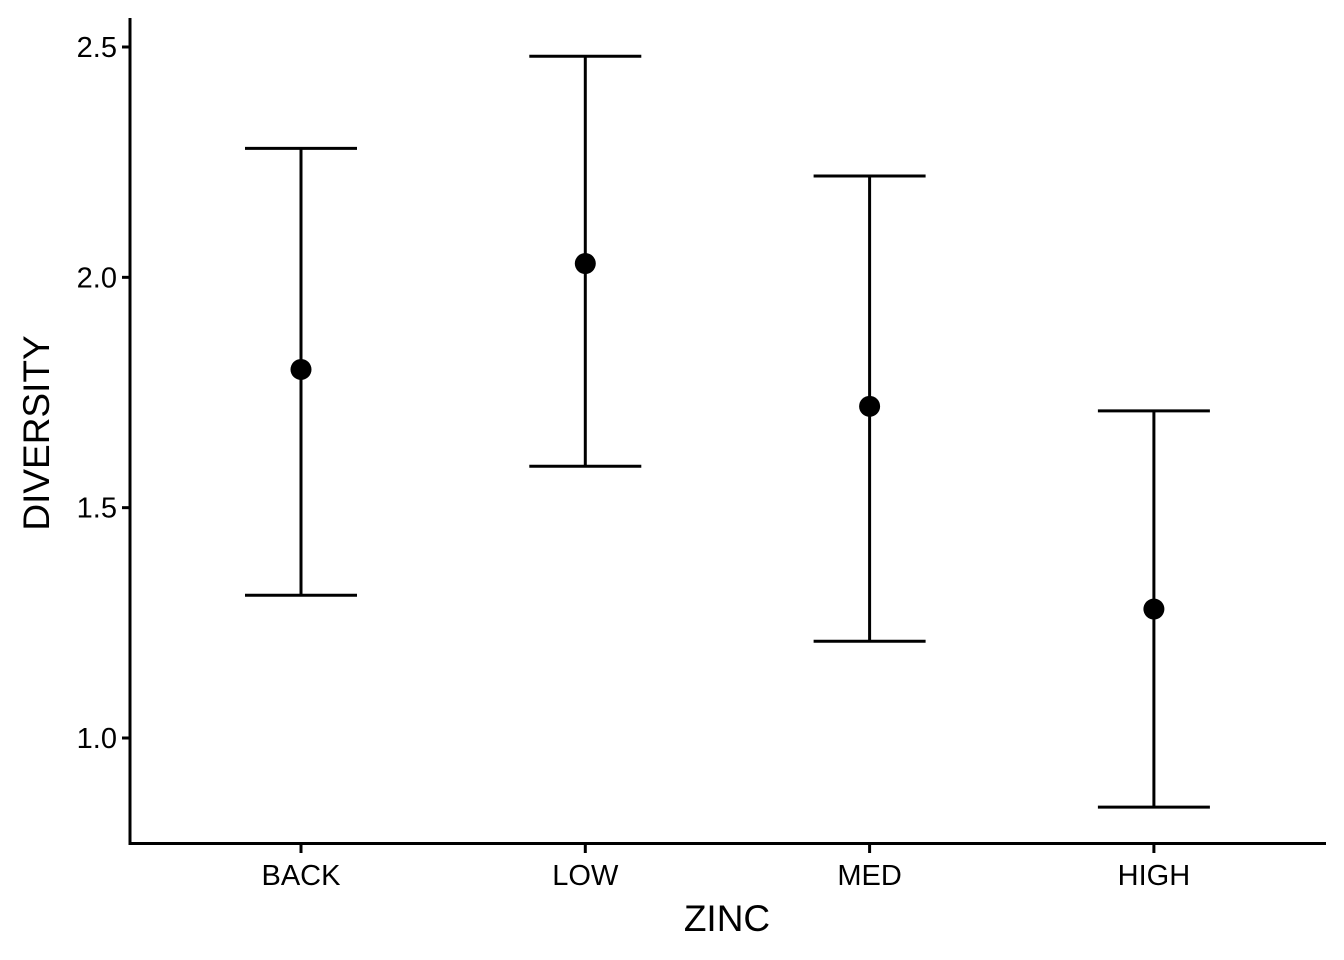 The image size is (1344, 960). I want to click on x-tick-label: MED, so click(869, 876).